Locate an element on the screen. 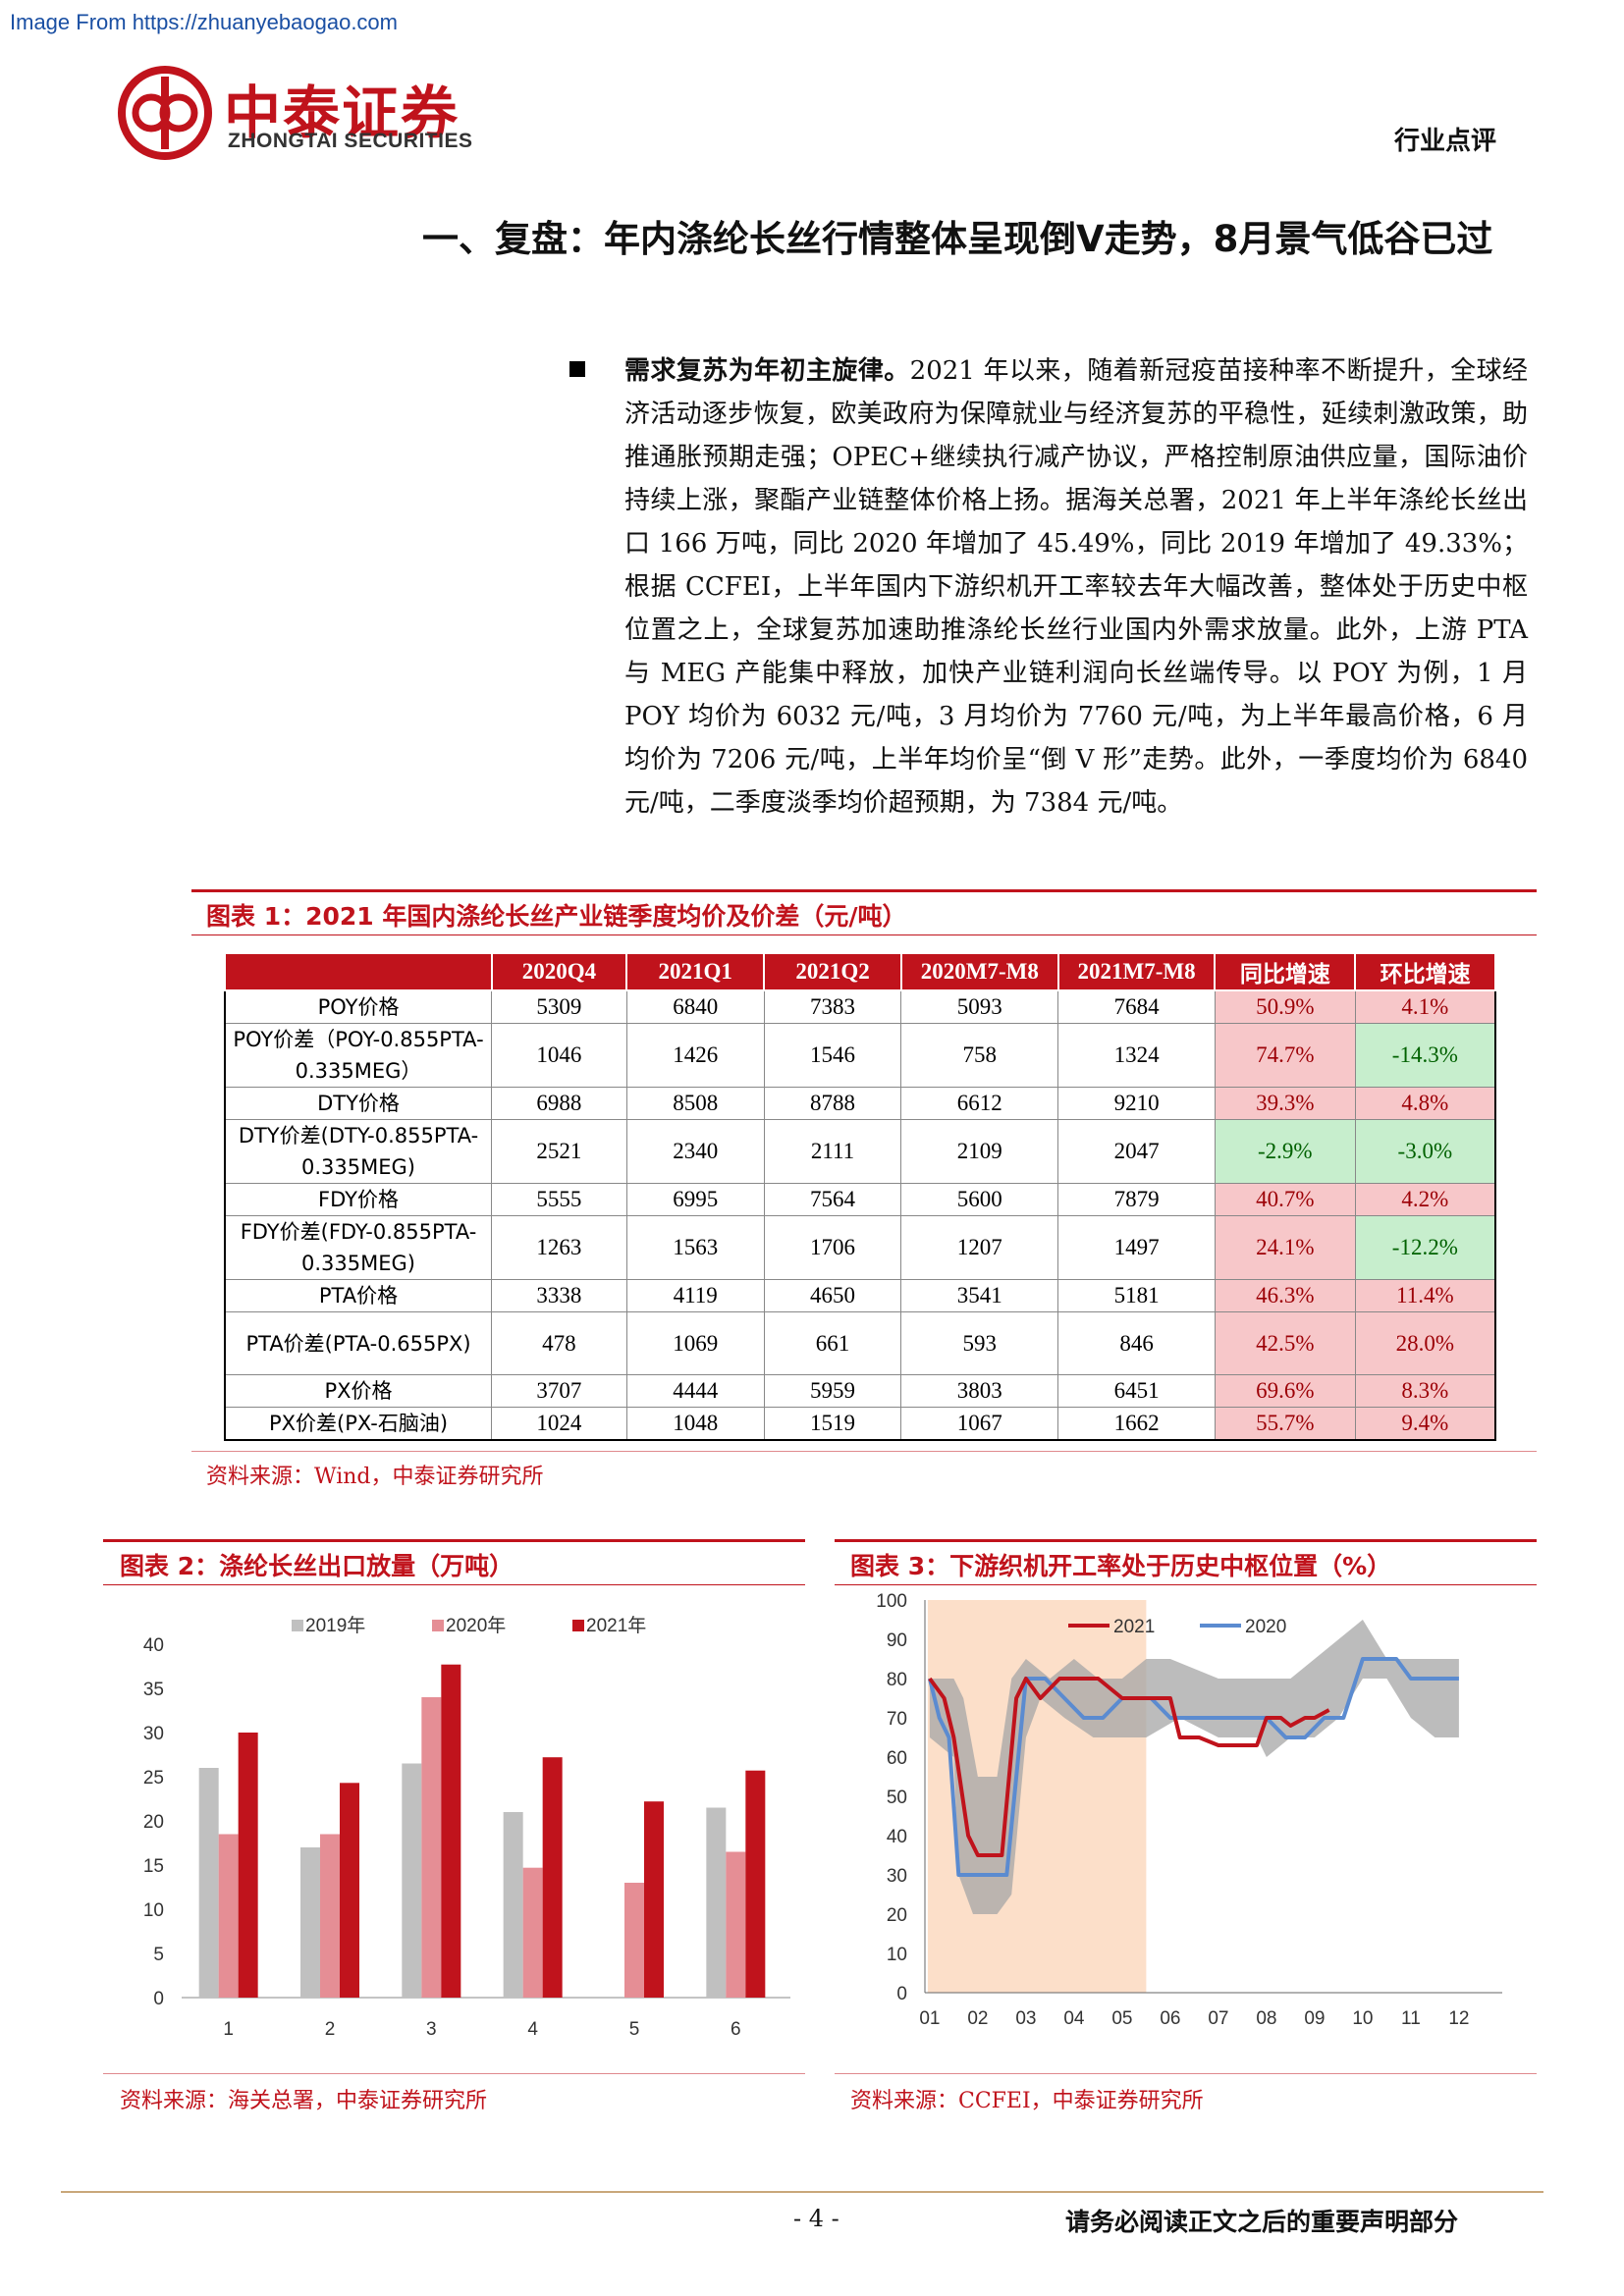  table-cell: 55.7% is located at coordinates (1285, 1424).